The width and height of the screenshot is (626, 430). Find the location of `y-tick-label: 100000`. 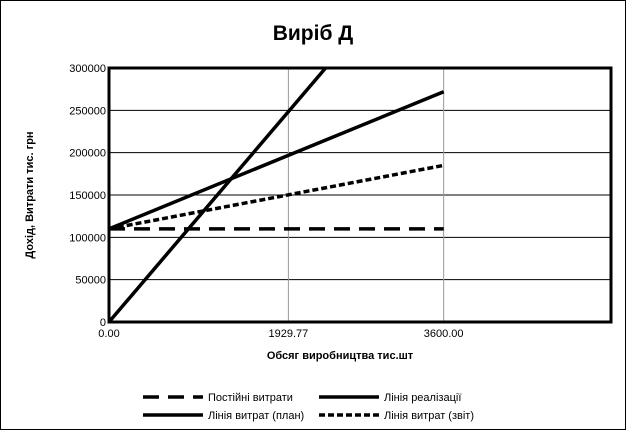

y-tick-label: 100000 is located at coordinates (87, 238).